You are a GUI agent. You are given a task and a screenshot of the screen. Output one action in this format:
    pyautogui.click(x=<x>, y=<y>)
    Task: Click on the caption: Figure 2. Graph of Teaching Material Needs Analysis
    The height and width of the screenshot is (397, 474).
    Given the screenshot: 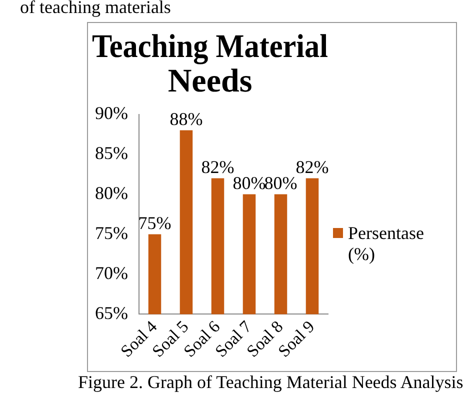 What is the action you would take?
    pyautogui.click(x=271, y=382)
    